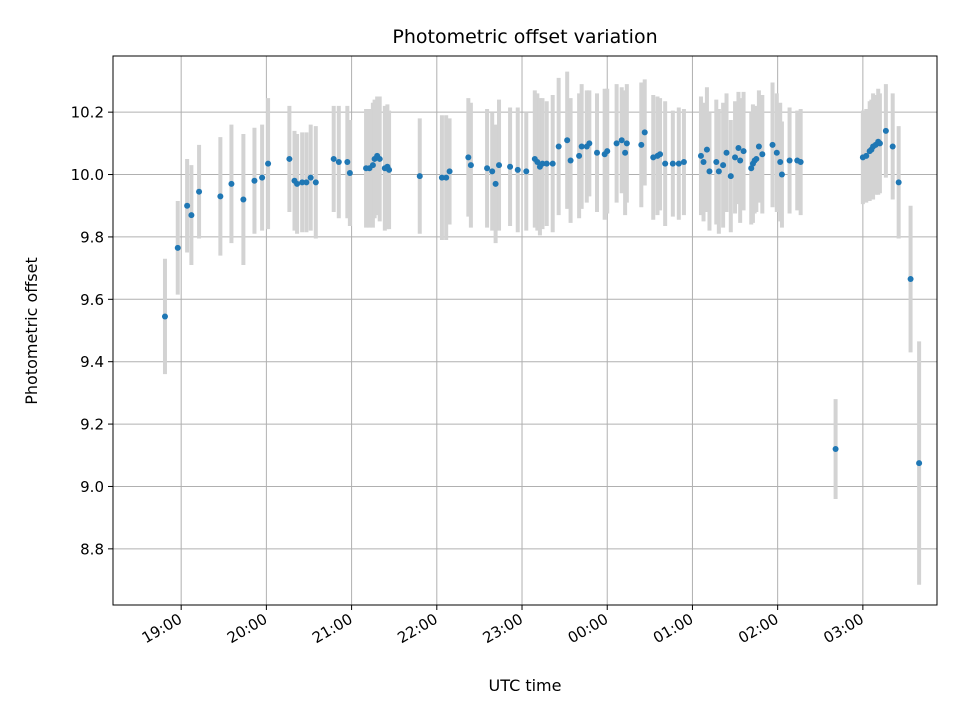 The width and height of the screenshot is (960, 720). I want to click on y-tick-label: 9.2, so click(92, 425).